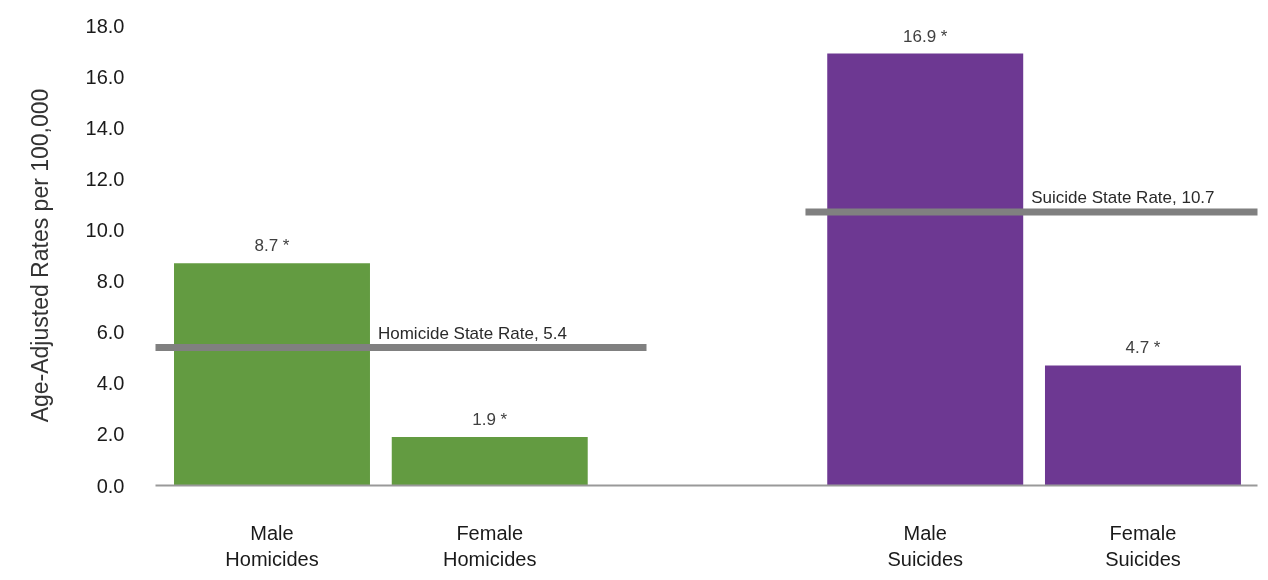  I want to click on x-tick-label: Male Suicides, so click(925, 545).